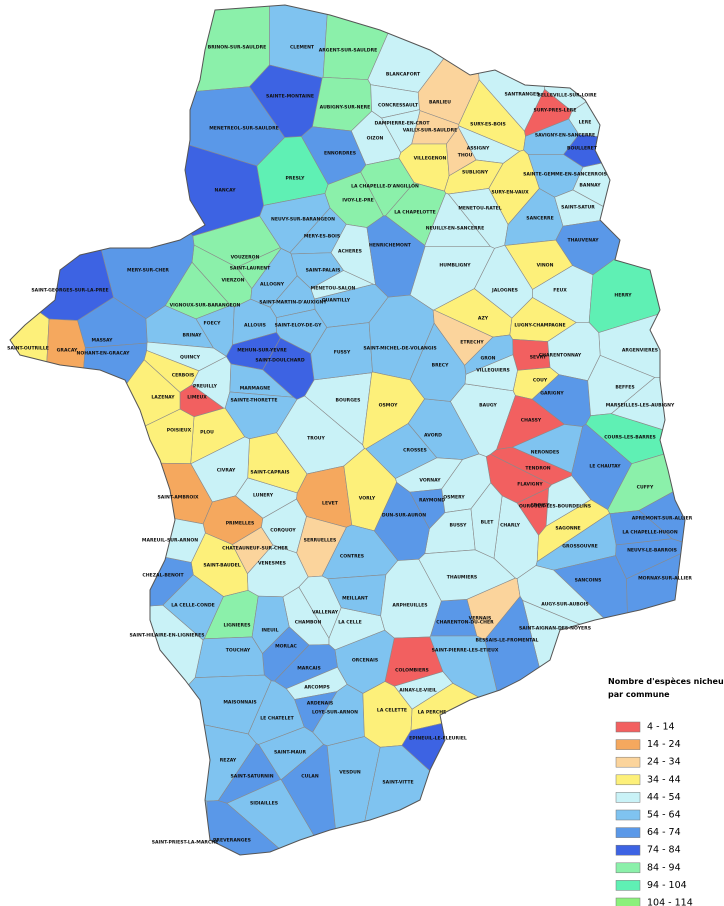 The height and width of the screenshot is (906, 724). What do you see at coordinates (185, 843) in the screenshot?
I see `commune-label: SAINT-PRIEST-LA-MARCHE` at bounding box center [185, 843].